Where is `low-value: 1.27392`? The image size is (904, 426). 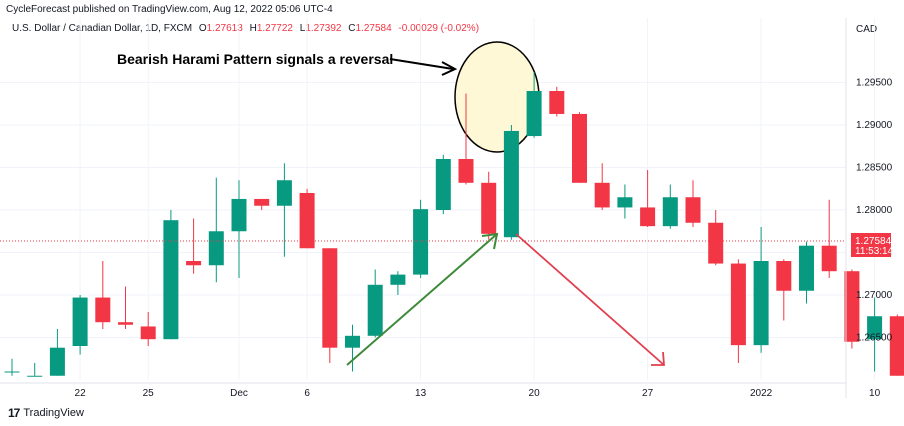 low-value: 1.27392 is located at coordinates (323, 28).